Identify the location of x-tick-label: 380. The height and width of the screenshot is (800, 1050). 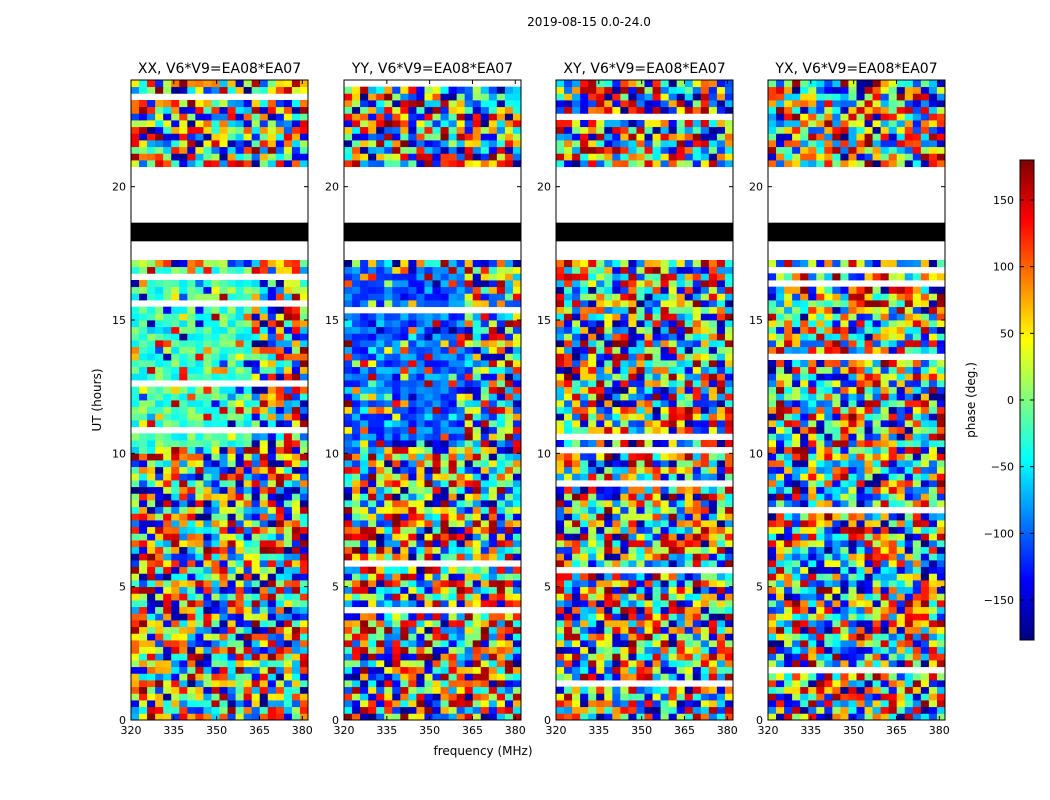
(515, 730).